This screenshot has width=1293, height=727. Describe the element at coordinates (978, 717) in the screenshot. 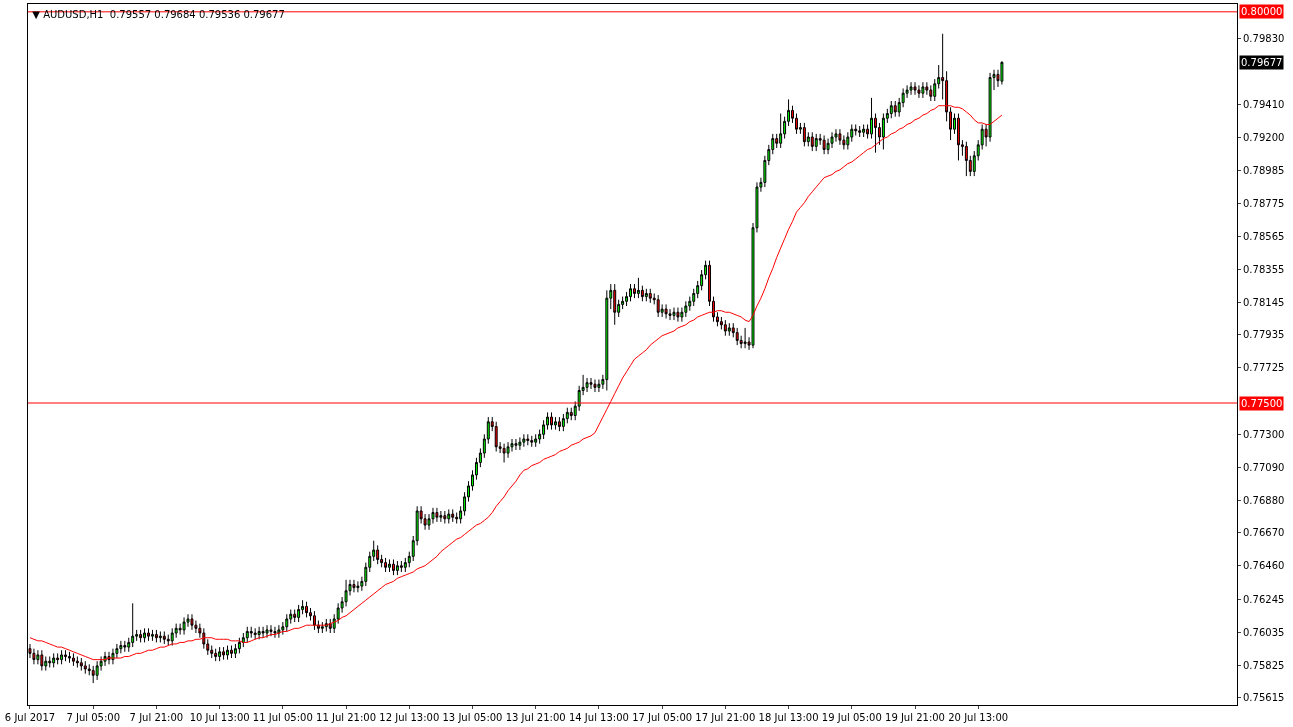

I see `x-tick-label: 20 Jul 13:00` at that location.